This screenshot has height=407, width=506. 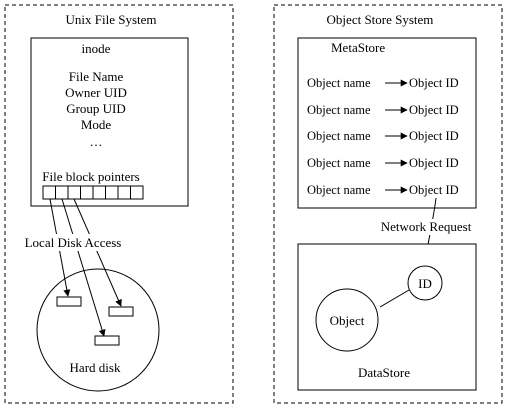 I want to click on metastore-title: MetaStore, so click(x=358, y=47).